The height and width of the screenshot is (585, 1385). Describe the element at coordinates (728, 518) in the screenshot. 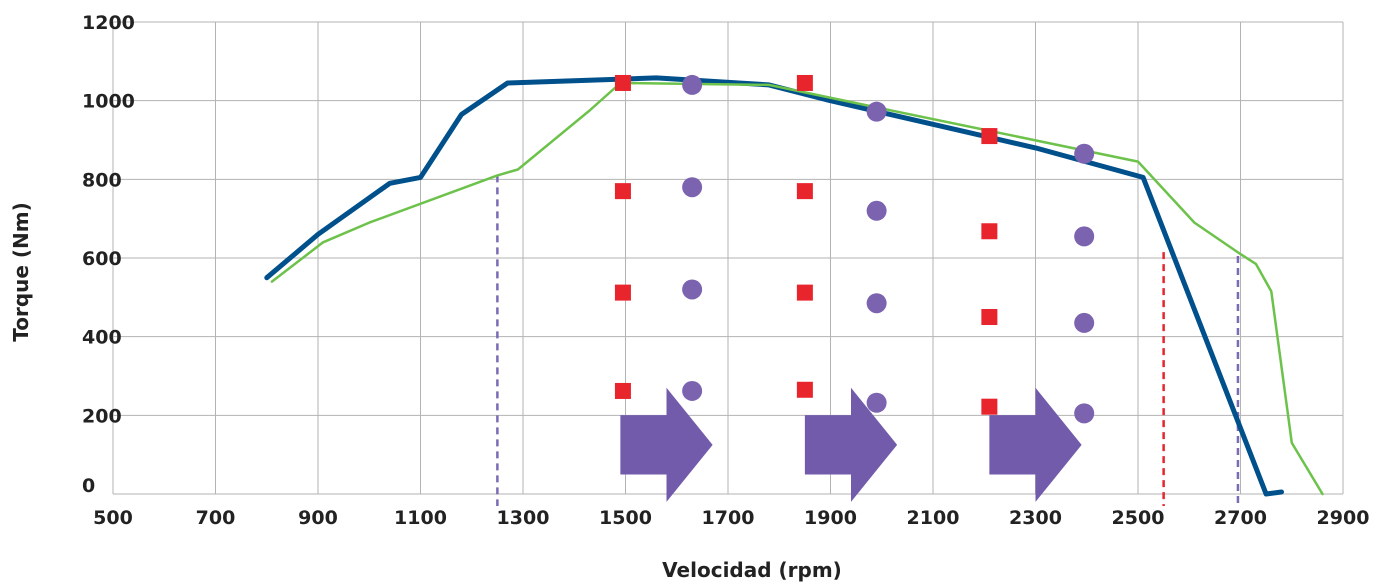

I see `x-tick-label: 1700` at that location.